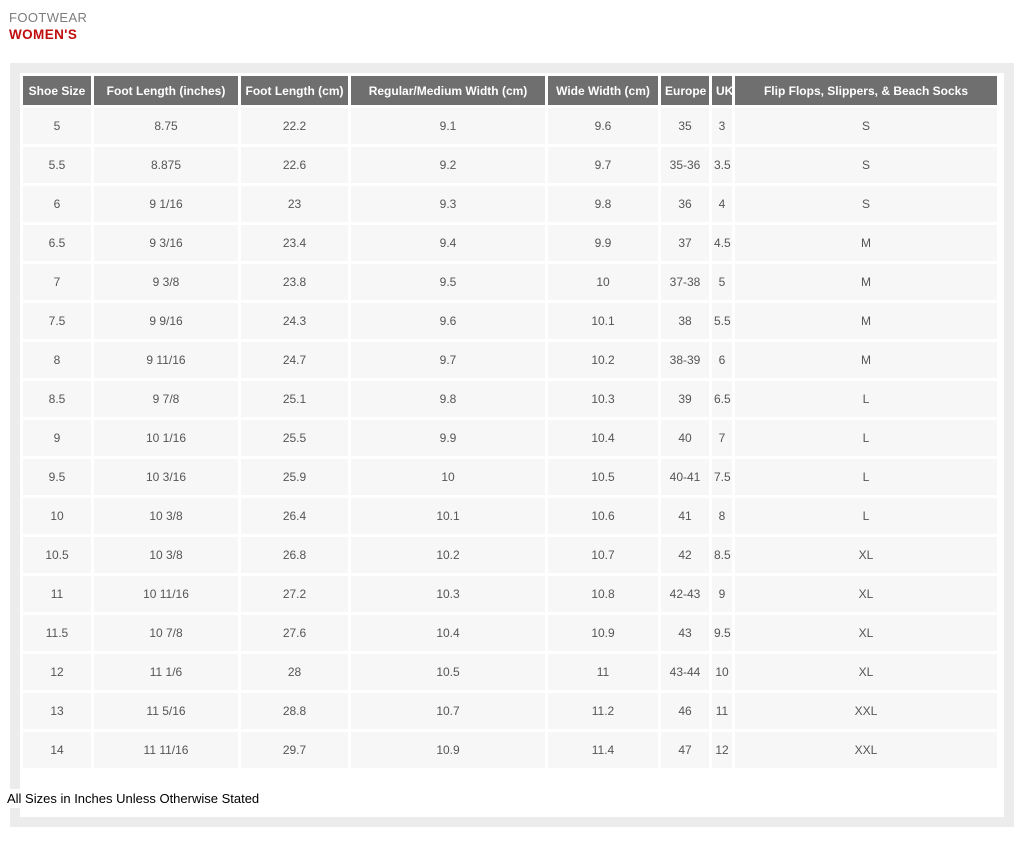  What do you see at coordinates (166, 282) in the screenshot?
I see `table-cell: 9 3/8` at bounding box center [166, 282].